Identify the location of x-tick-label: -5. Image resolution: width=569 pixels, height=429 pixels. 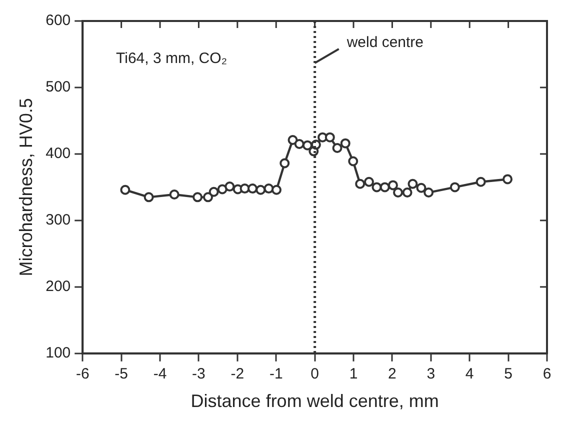
(121, 374).